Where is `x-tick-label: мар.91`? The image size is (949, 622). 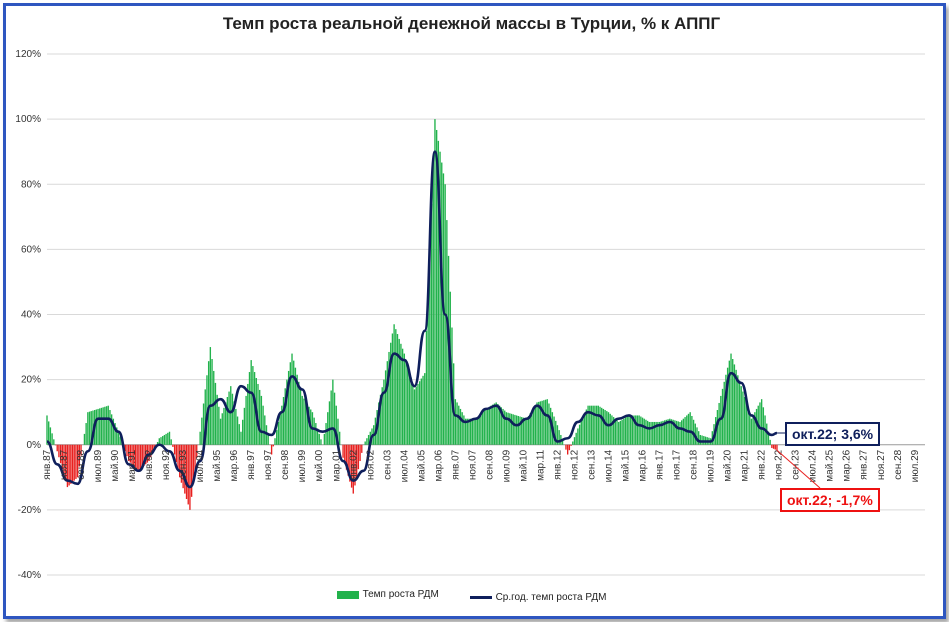
x-tick-label: мар.91 is located at coordinates (132, 465).